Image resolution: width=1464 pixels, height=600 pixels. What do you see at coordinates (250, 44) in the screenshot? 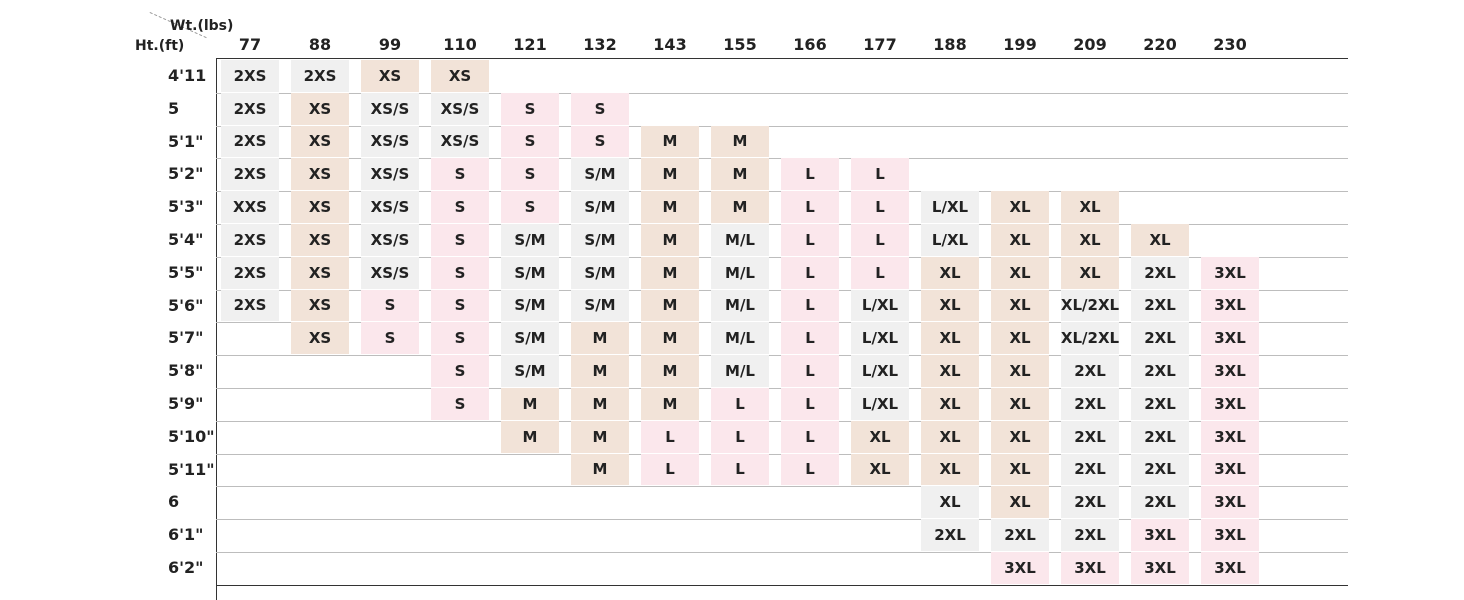
I see `weight-header-77: 77` at bounding box center [250, 44].